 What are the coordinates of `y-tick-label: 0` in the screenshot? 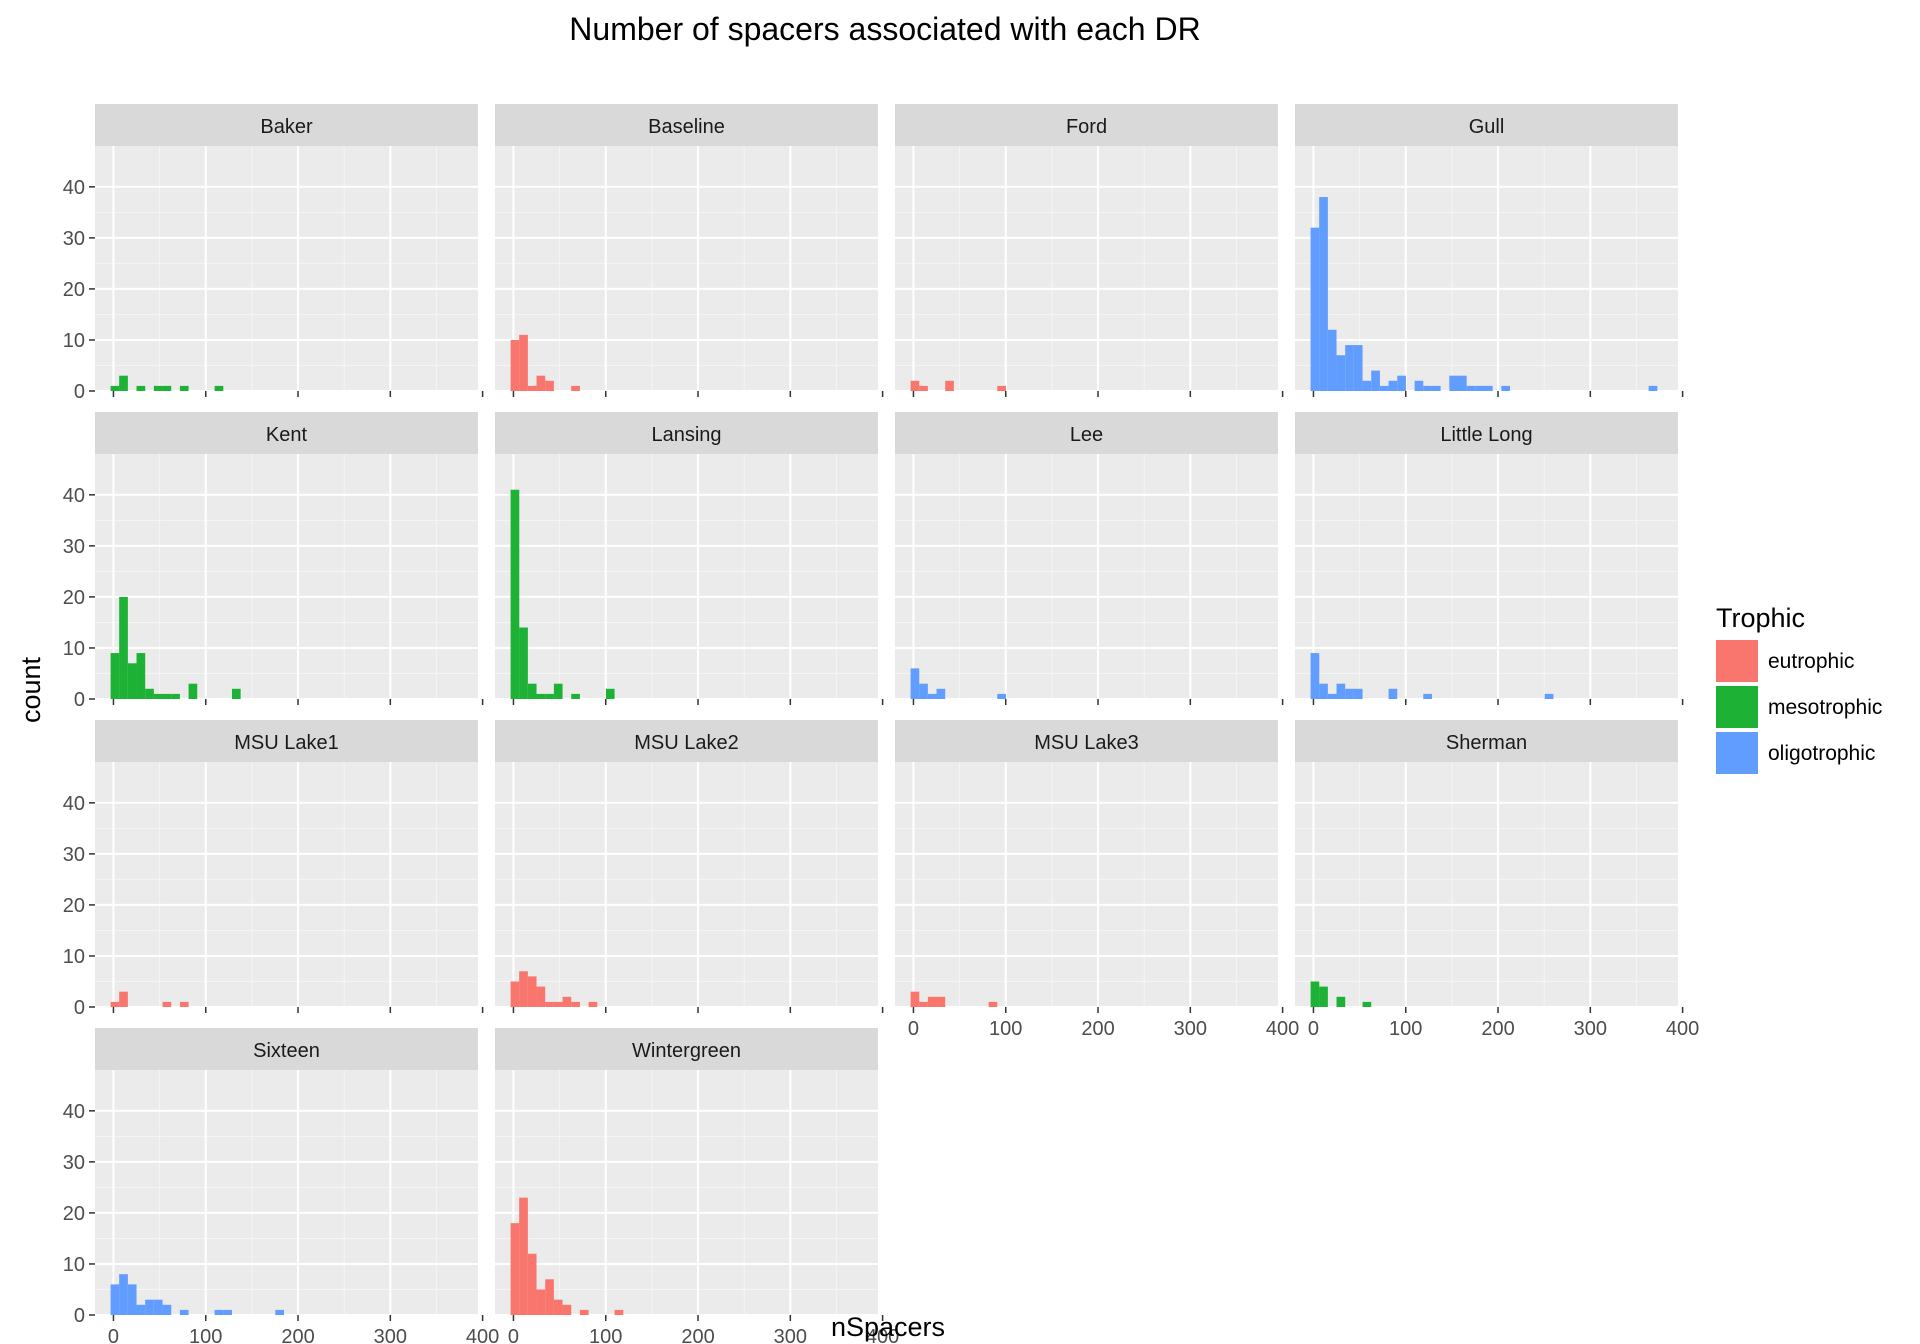 It's located at (79, 1316).